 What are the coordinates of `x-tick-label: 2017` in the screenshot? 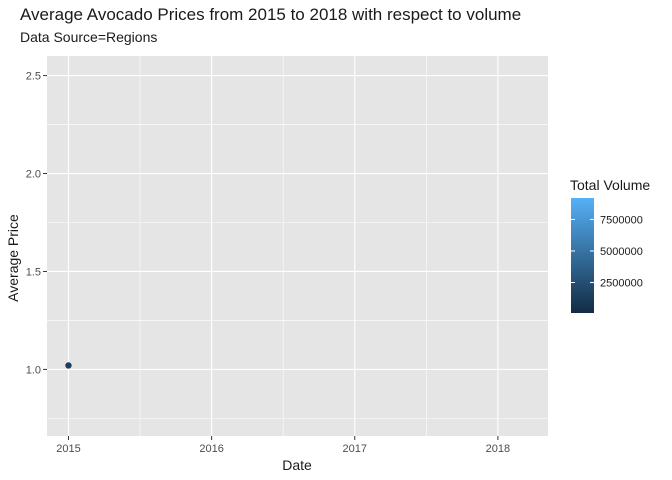 It's located at (355, 449).